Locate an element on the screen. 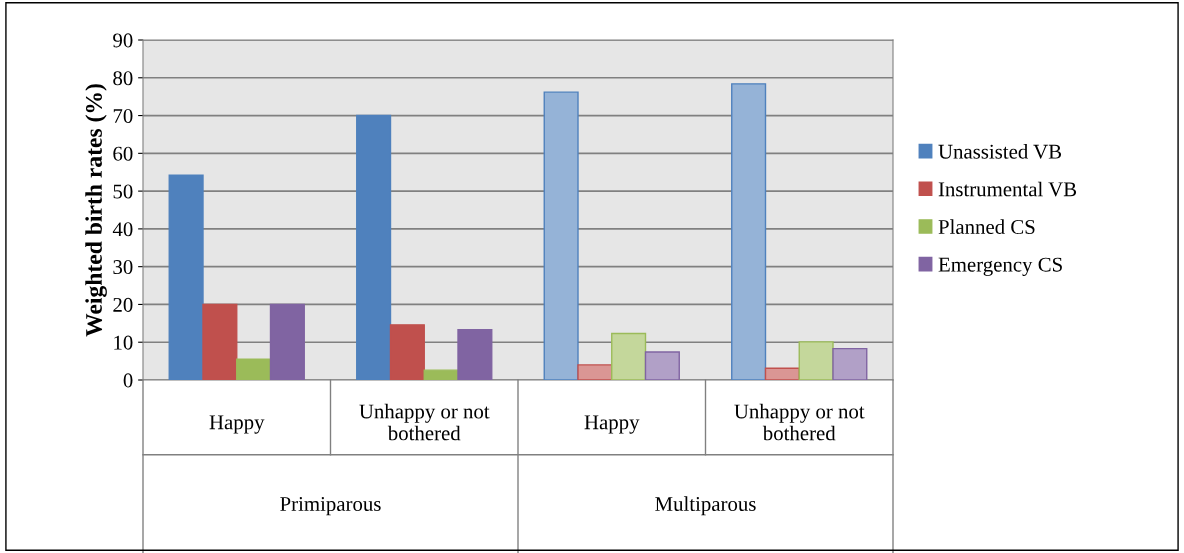  y-tick-label: 80 is located at coordinates (123, 78).